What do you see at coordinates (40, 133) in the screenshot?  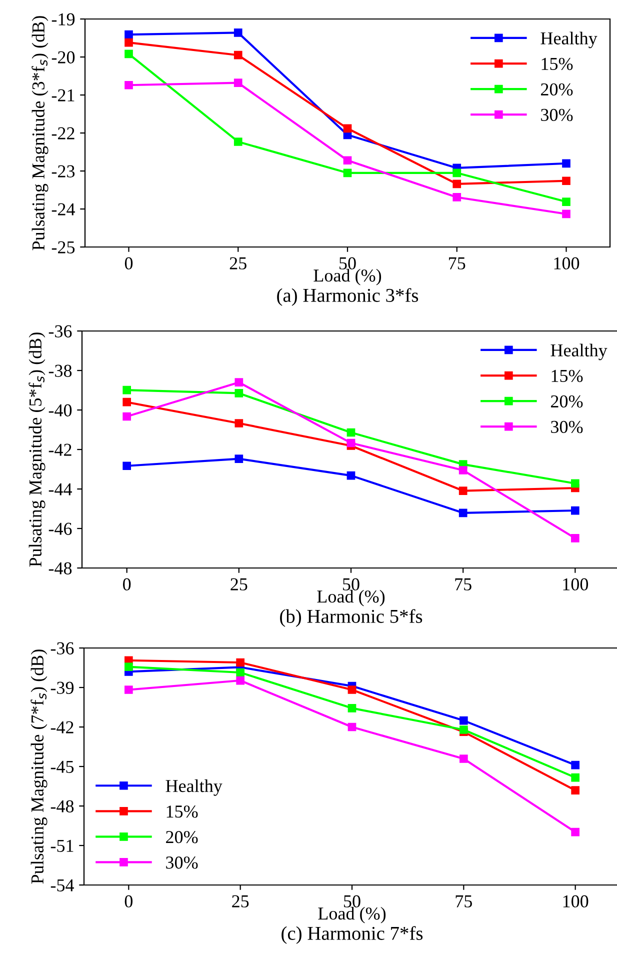 I see `y-axis-title: Pulsating Magnitude (3*f$_{s}$) (dB)` at bounding box center [40, 133].